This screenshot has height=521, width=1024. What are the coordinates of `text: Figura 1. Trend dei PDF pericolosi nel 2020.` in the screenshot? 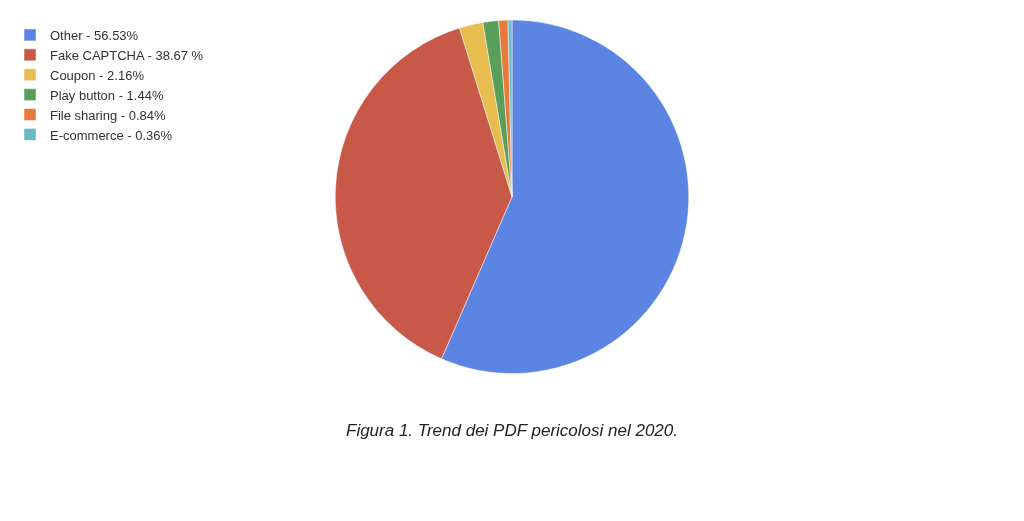 It's located at (512, 430).